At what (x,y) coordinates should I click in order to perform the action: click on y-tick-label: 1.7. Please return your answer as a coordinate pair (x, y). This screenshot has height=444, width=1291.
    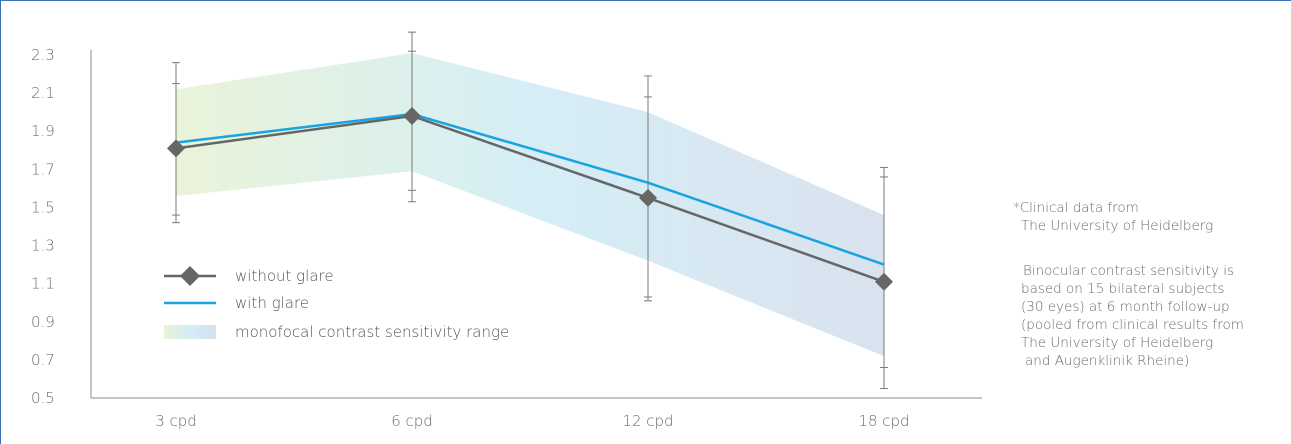
    Looking at the image, I should click on (43, 169).